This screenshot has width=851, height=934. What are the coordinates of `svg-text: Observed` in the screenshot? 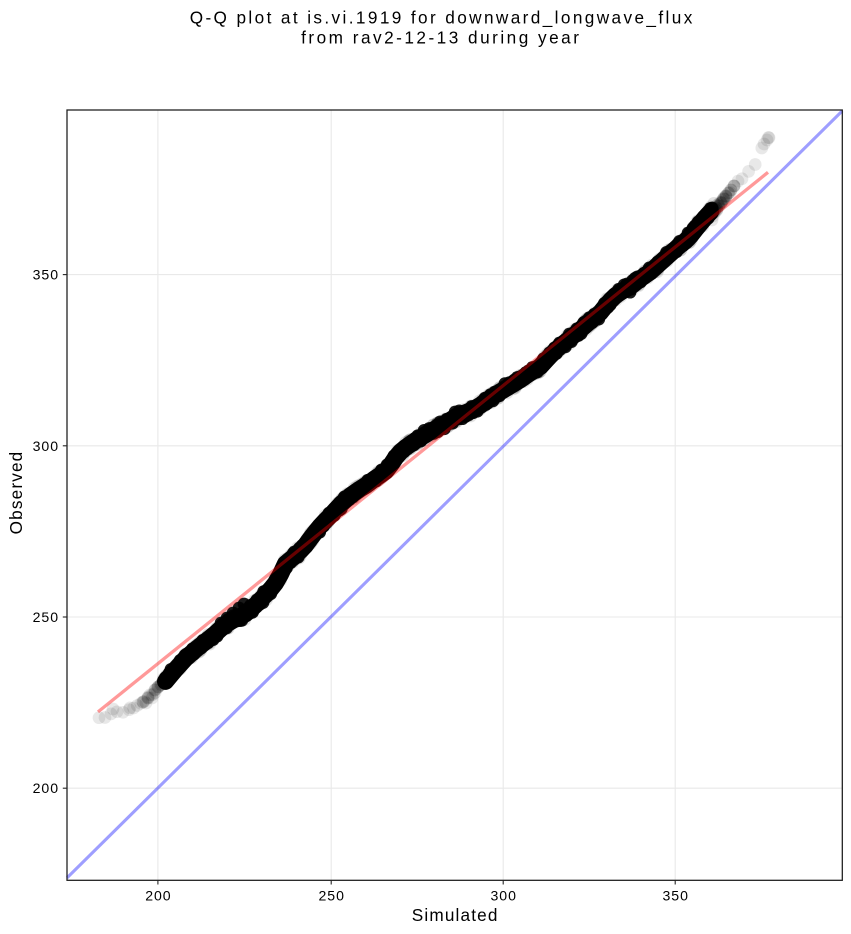 It's located at (16, 493).